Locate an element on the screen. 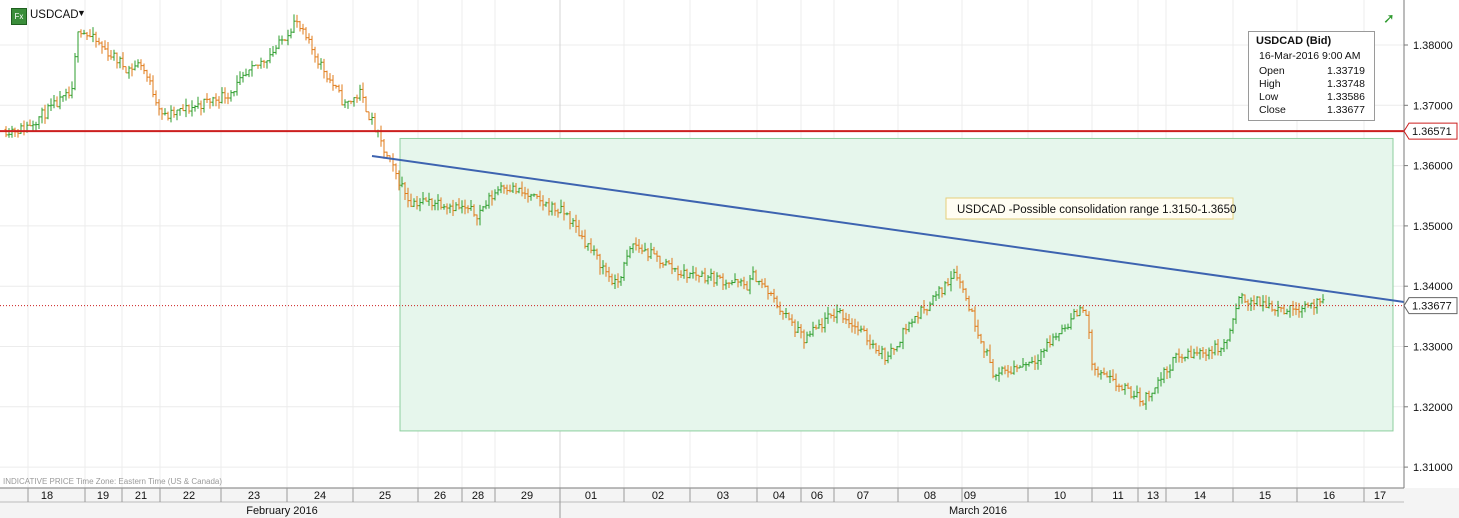  x-day-label: 01 is located at coordinates (591, 496).